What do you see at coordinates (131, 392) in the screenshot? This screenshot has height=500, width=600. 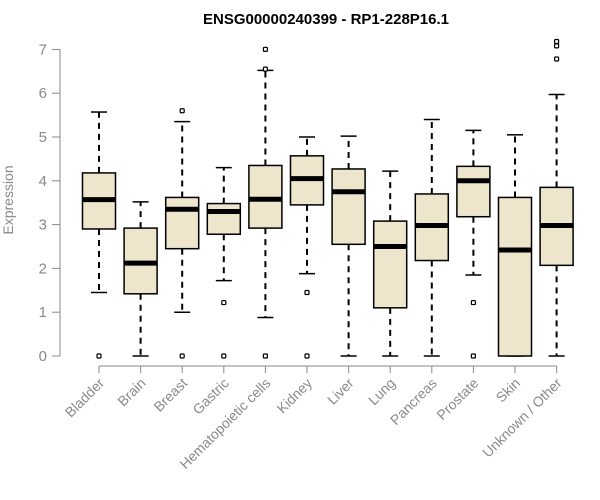 I see `x-tick-label: Brain` at bounding box center [131, 392].